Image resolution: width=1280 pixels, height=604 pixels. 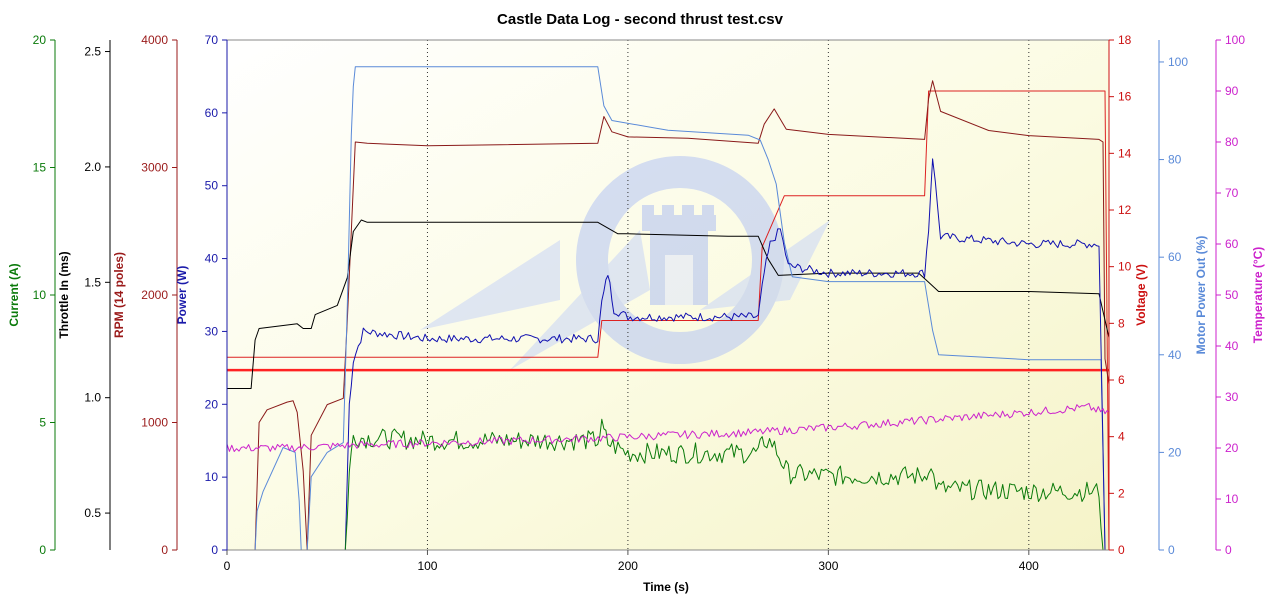 I want to click on y-tick-label-power: 10, so click(x=212, y=477).